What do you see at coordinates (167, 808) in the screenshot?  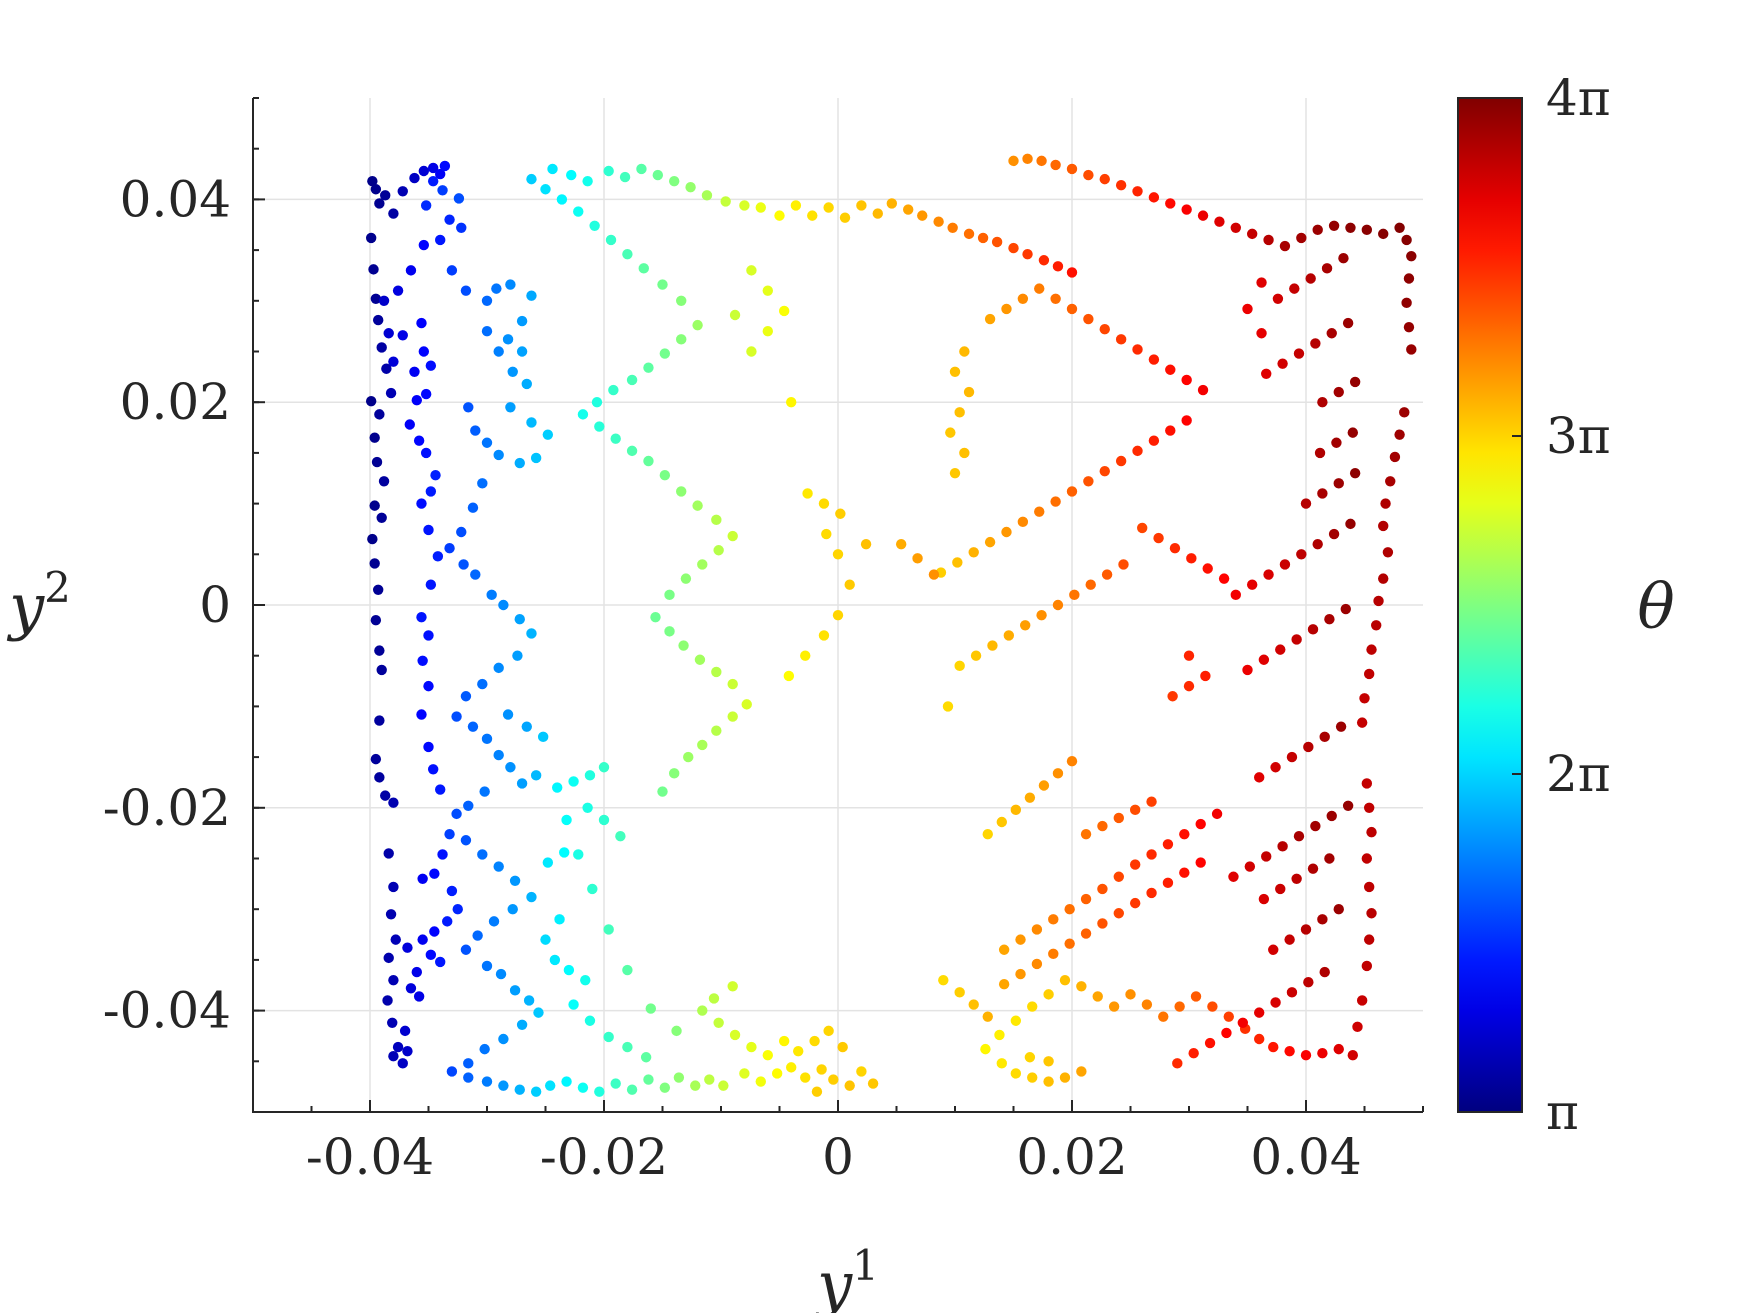 I see `y-tick-label-1: -0.02` at bounding box center [167, 808].